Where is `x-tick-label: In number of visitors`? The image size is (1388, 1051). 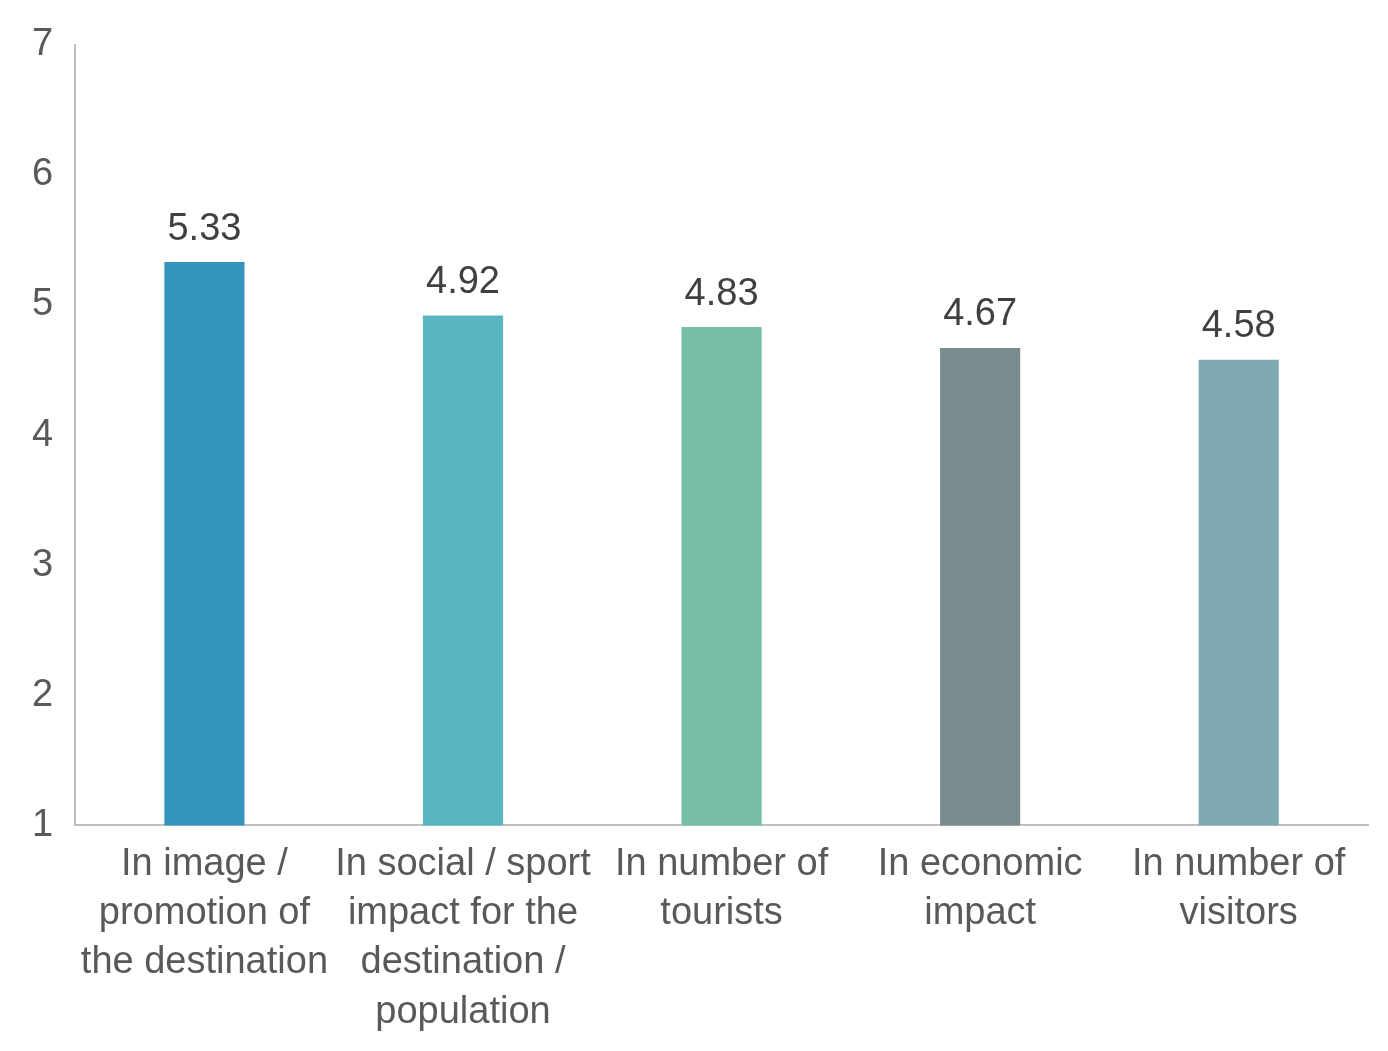 x-tick-label: In number of visitors is located at coordinates (1239, 886).